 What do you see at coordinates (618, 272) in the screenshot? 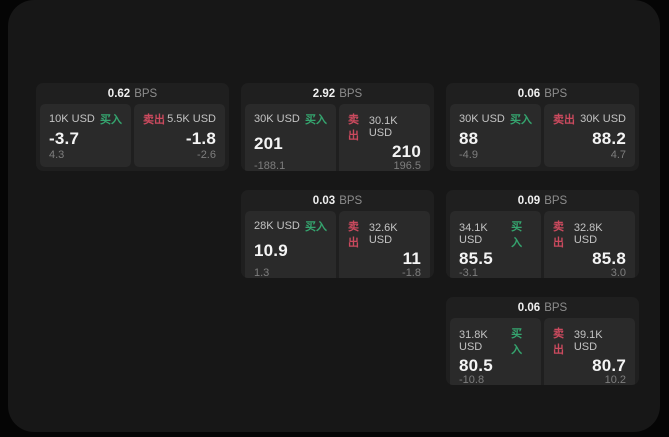
I see `sell-change: 3.0` at bounding box center [618, 272].